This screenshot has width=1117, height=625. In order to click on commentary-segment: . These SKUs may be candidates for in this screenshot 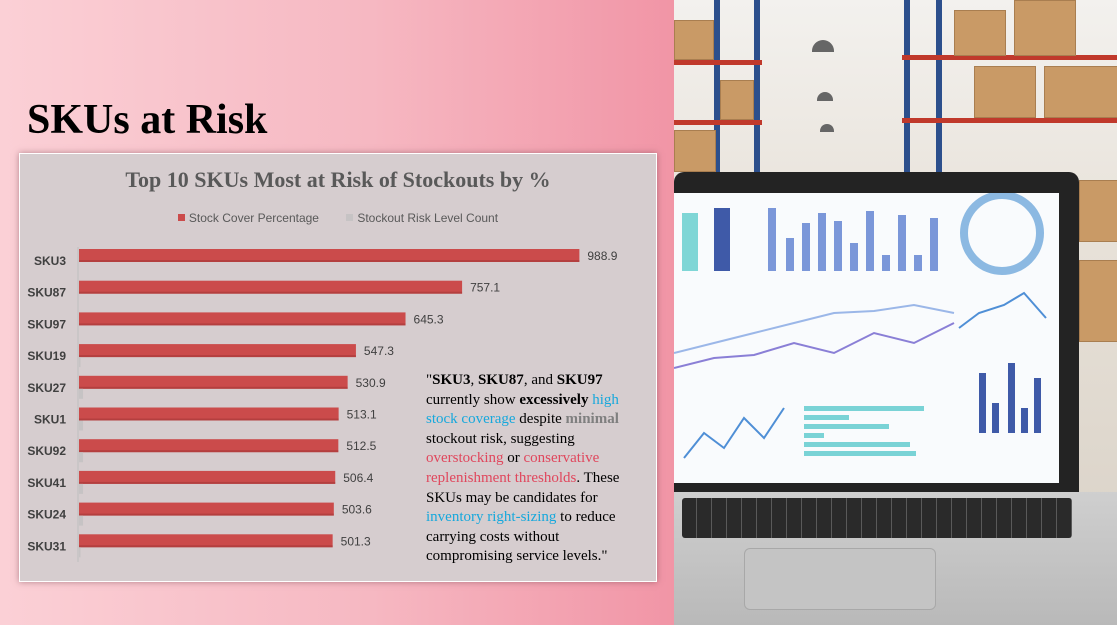, I will do `click(523, 487)`.